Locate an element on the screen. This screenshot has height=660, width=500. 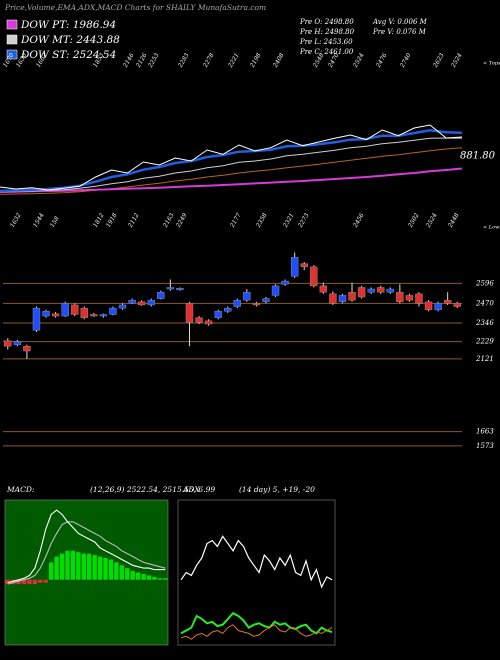
info-text: Pre O: 2498.80 is located at coordinates (326, 22).